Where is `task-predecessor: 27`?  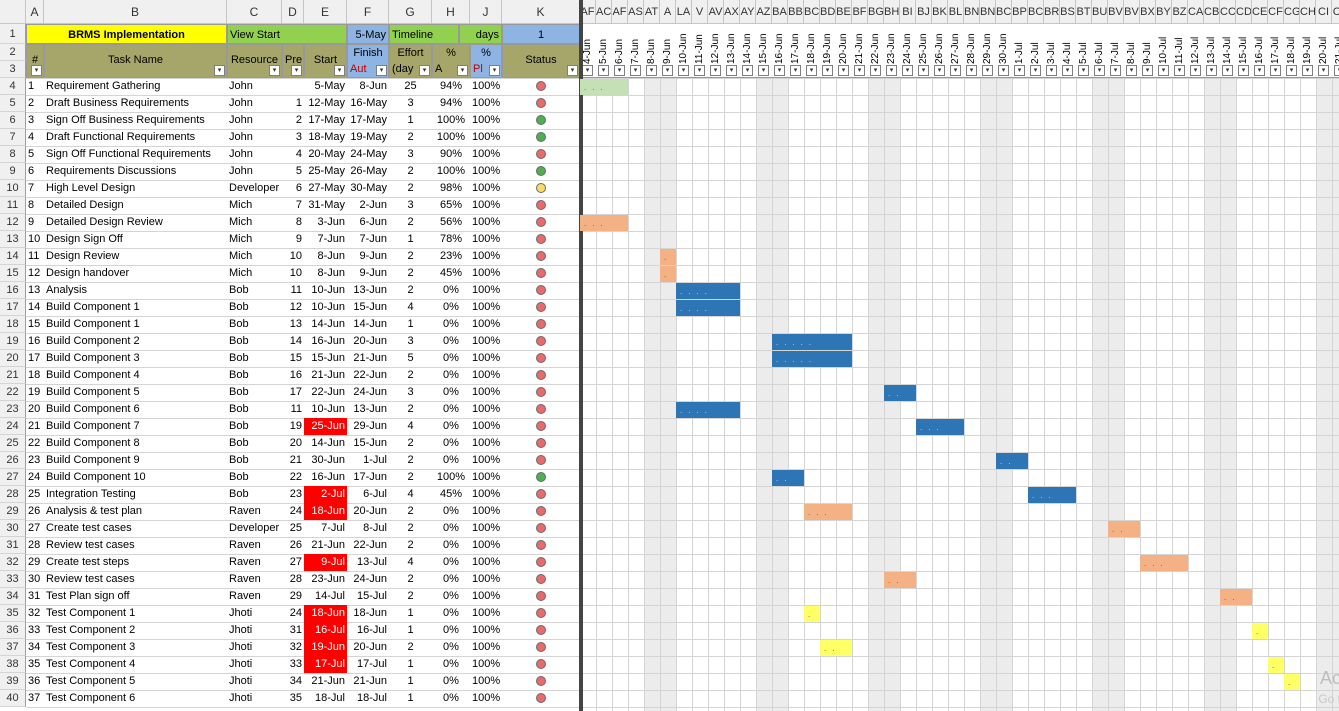
task-predecessor: 27 is located at coordinates (295, 562).